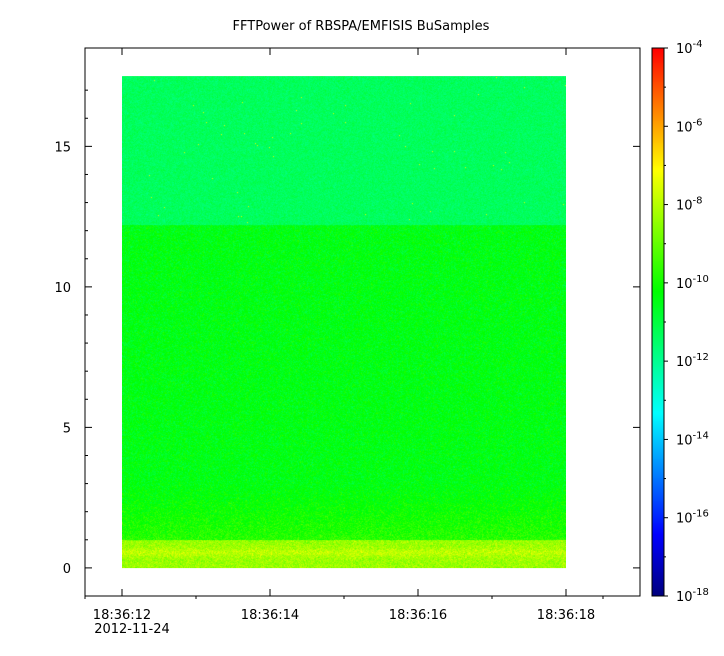 This screenshot has height=656, width=724. I want to click on y-tick-label: 10, so click(62, 288).